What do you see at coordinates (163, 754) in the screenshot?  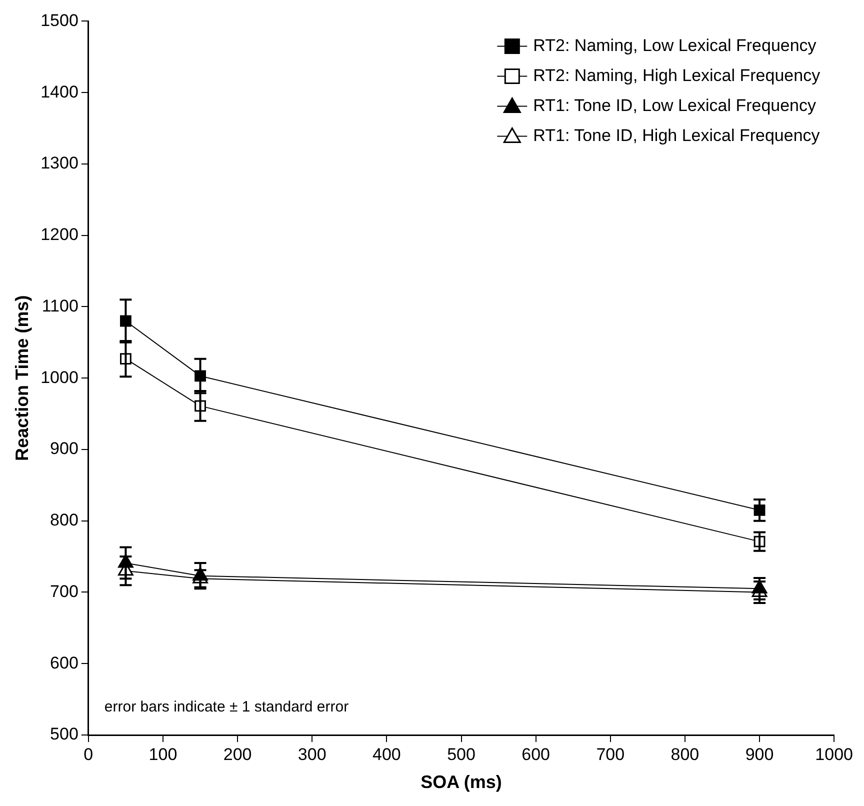 I see `x-tick-label: 100` at bounding box center [163, 754].